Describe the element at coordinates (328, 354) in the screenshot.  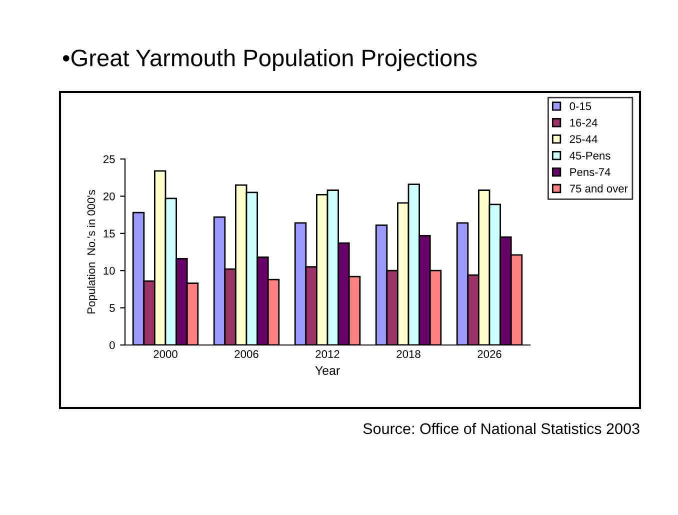
I see `x-tick-label: 2012` at that location.